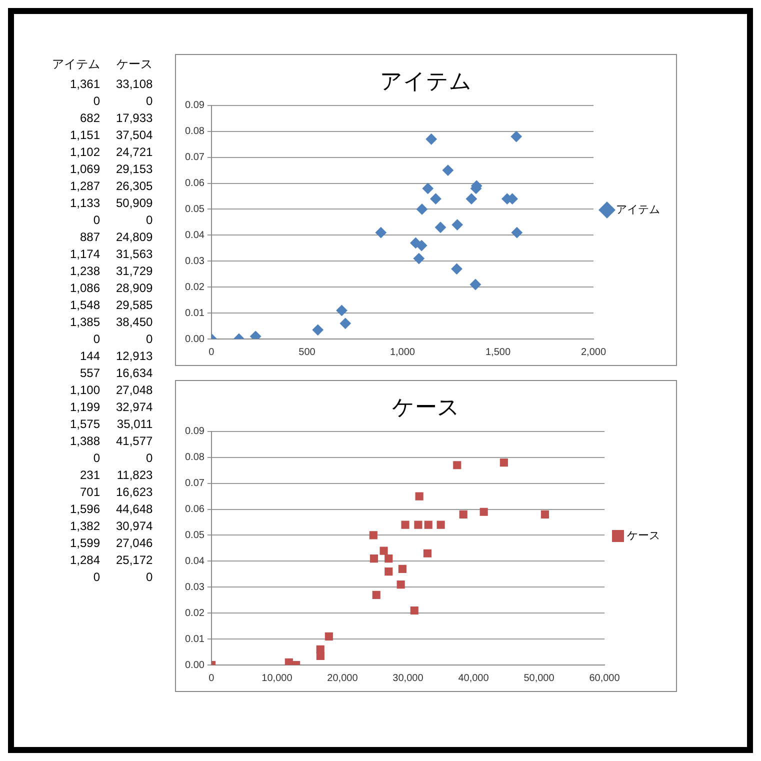 The width and height of the screenshot is (761, 761). What do you see at coordinates (134, 254) in the screenshot?
I see `text: 31,563` at bounding box center [134, 254].